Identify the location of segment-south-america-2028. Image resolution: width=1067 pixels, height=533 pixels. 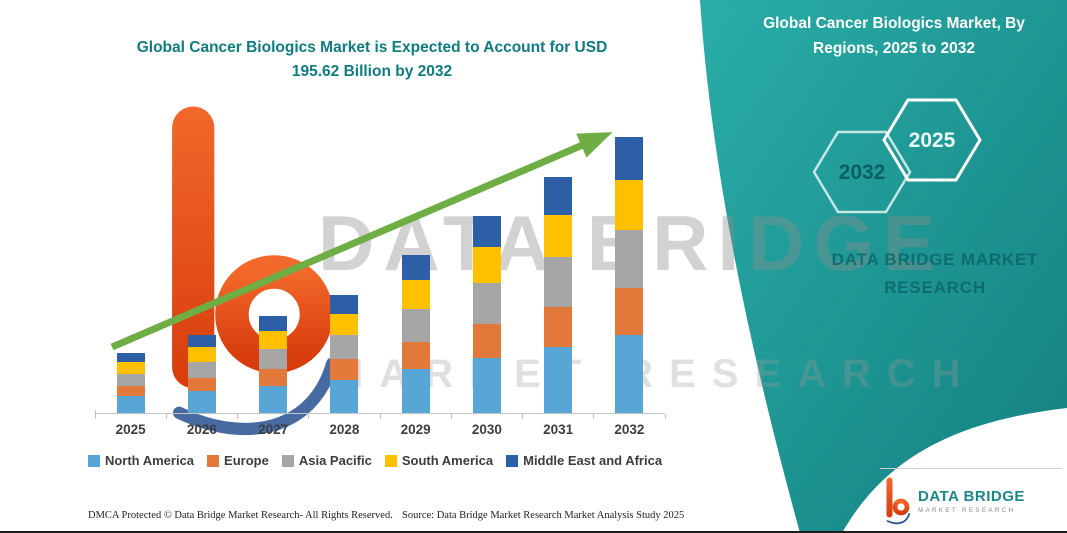
(344, 324).